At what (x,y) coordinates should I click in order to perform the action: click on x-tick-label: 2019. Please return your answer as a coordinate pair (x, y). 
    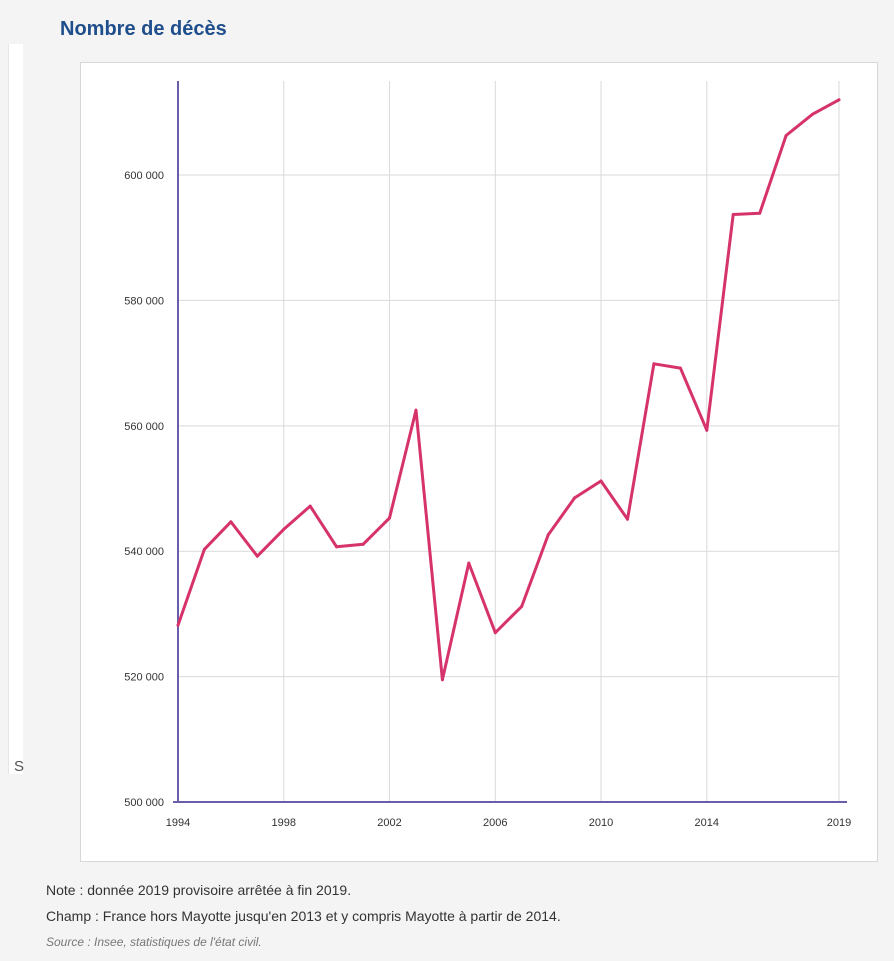
    Looking at the image, I should click on (839, 823).